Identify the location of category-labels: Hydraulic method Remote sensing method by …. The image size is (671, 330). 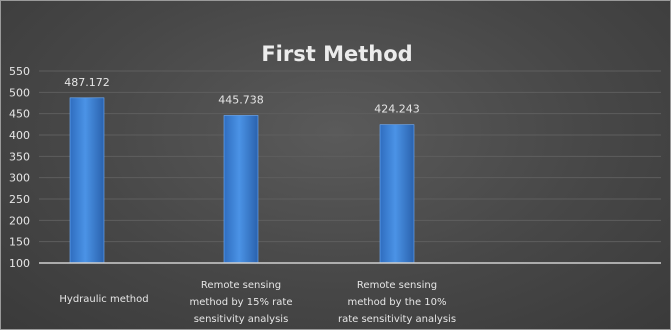
(257, 302).